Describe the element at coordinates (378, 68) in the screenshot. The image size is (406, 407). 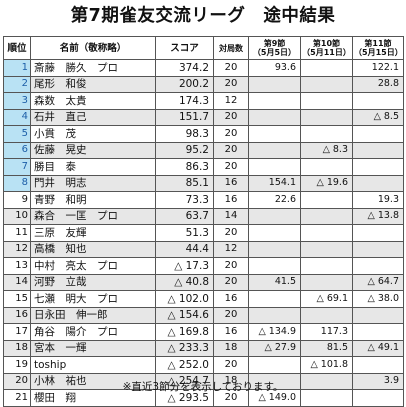
I see `week11-cell: 122.1` at that location.